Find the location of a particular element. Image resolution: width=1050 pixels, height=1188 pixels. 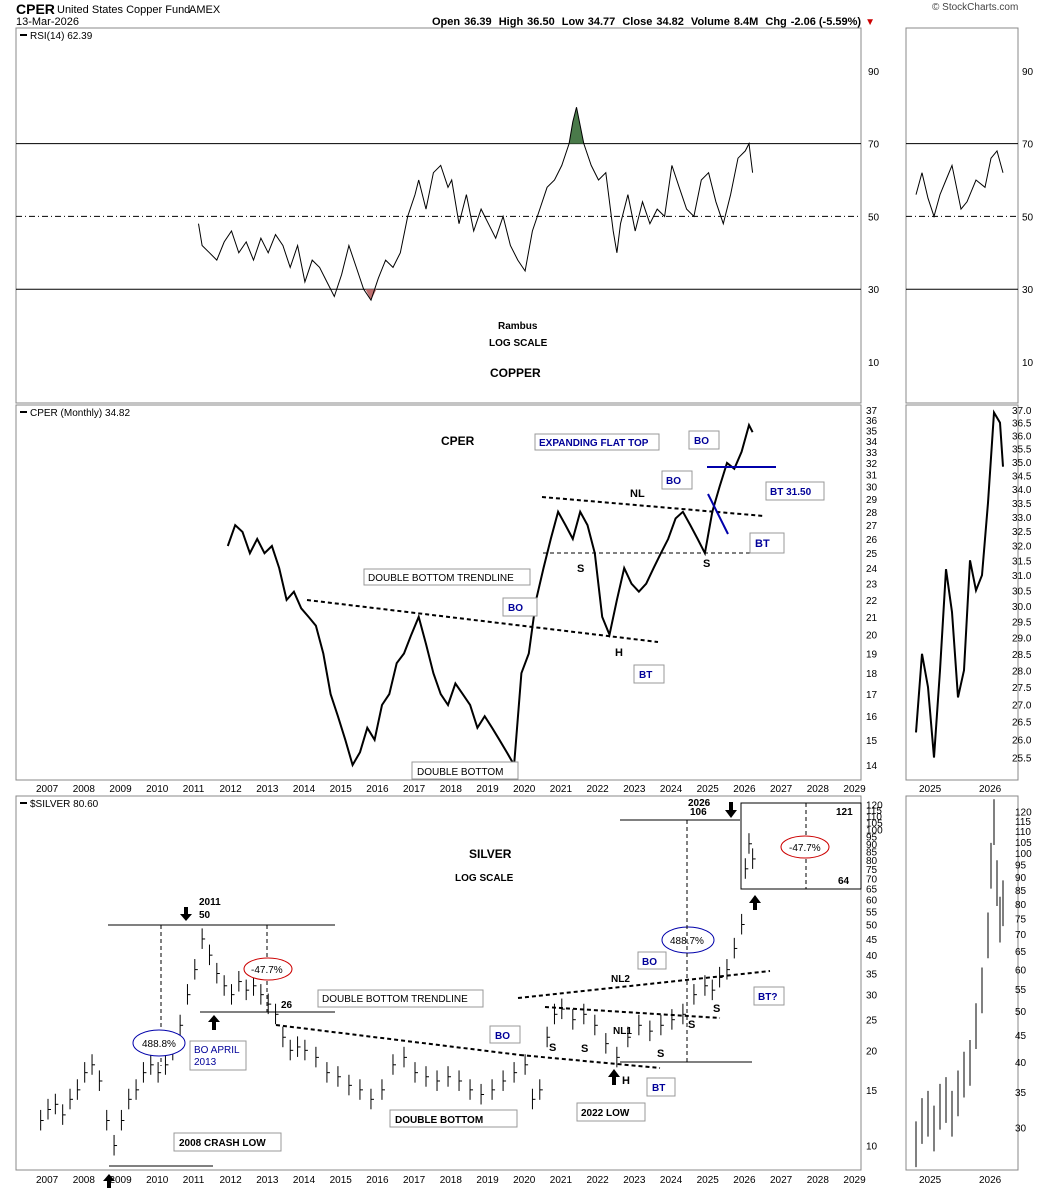

cper-y-tick: 20 is located at coordinates (872, 636).